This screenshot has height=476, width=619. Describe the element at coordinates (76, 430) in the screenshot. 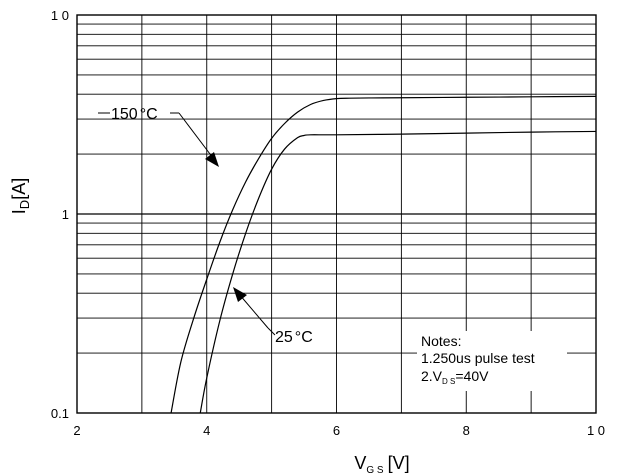

I see `x-tick-label: 2` at that location.